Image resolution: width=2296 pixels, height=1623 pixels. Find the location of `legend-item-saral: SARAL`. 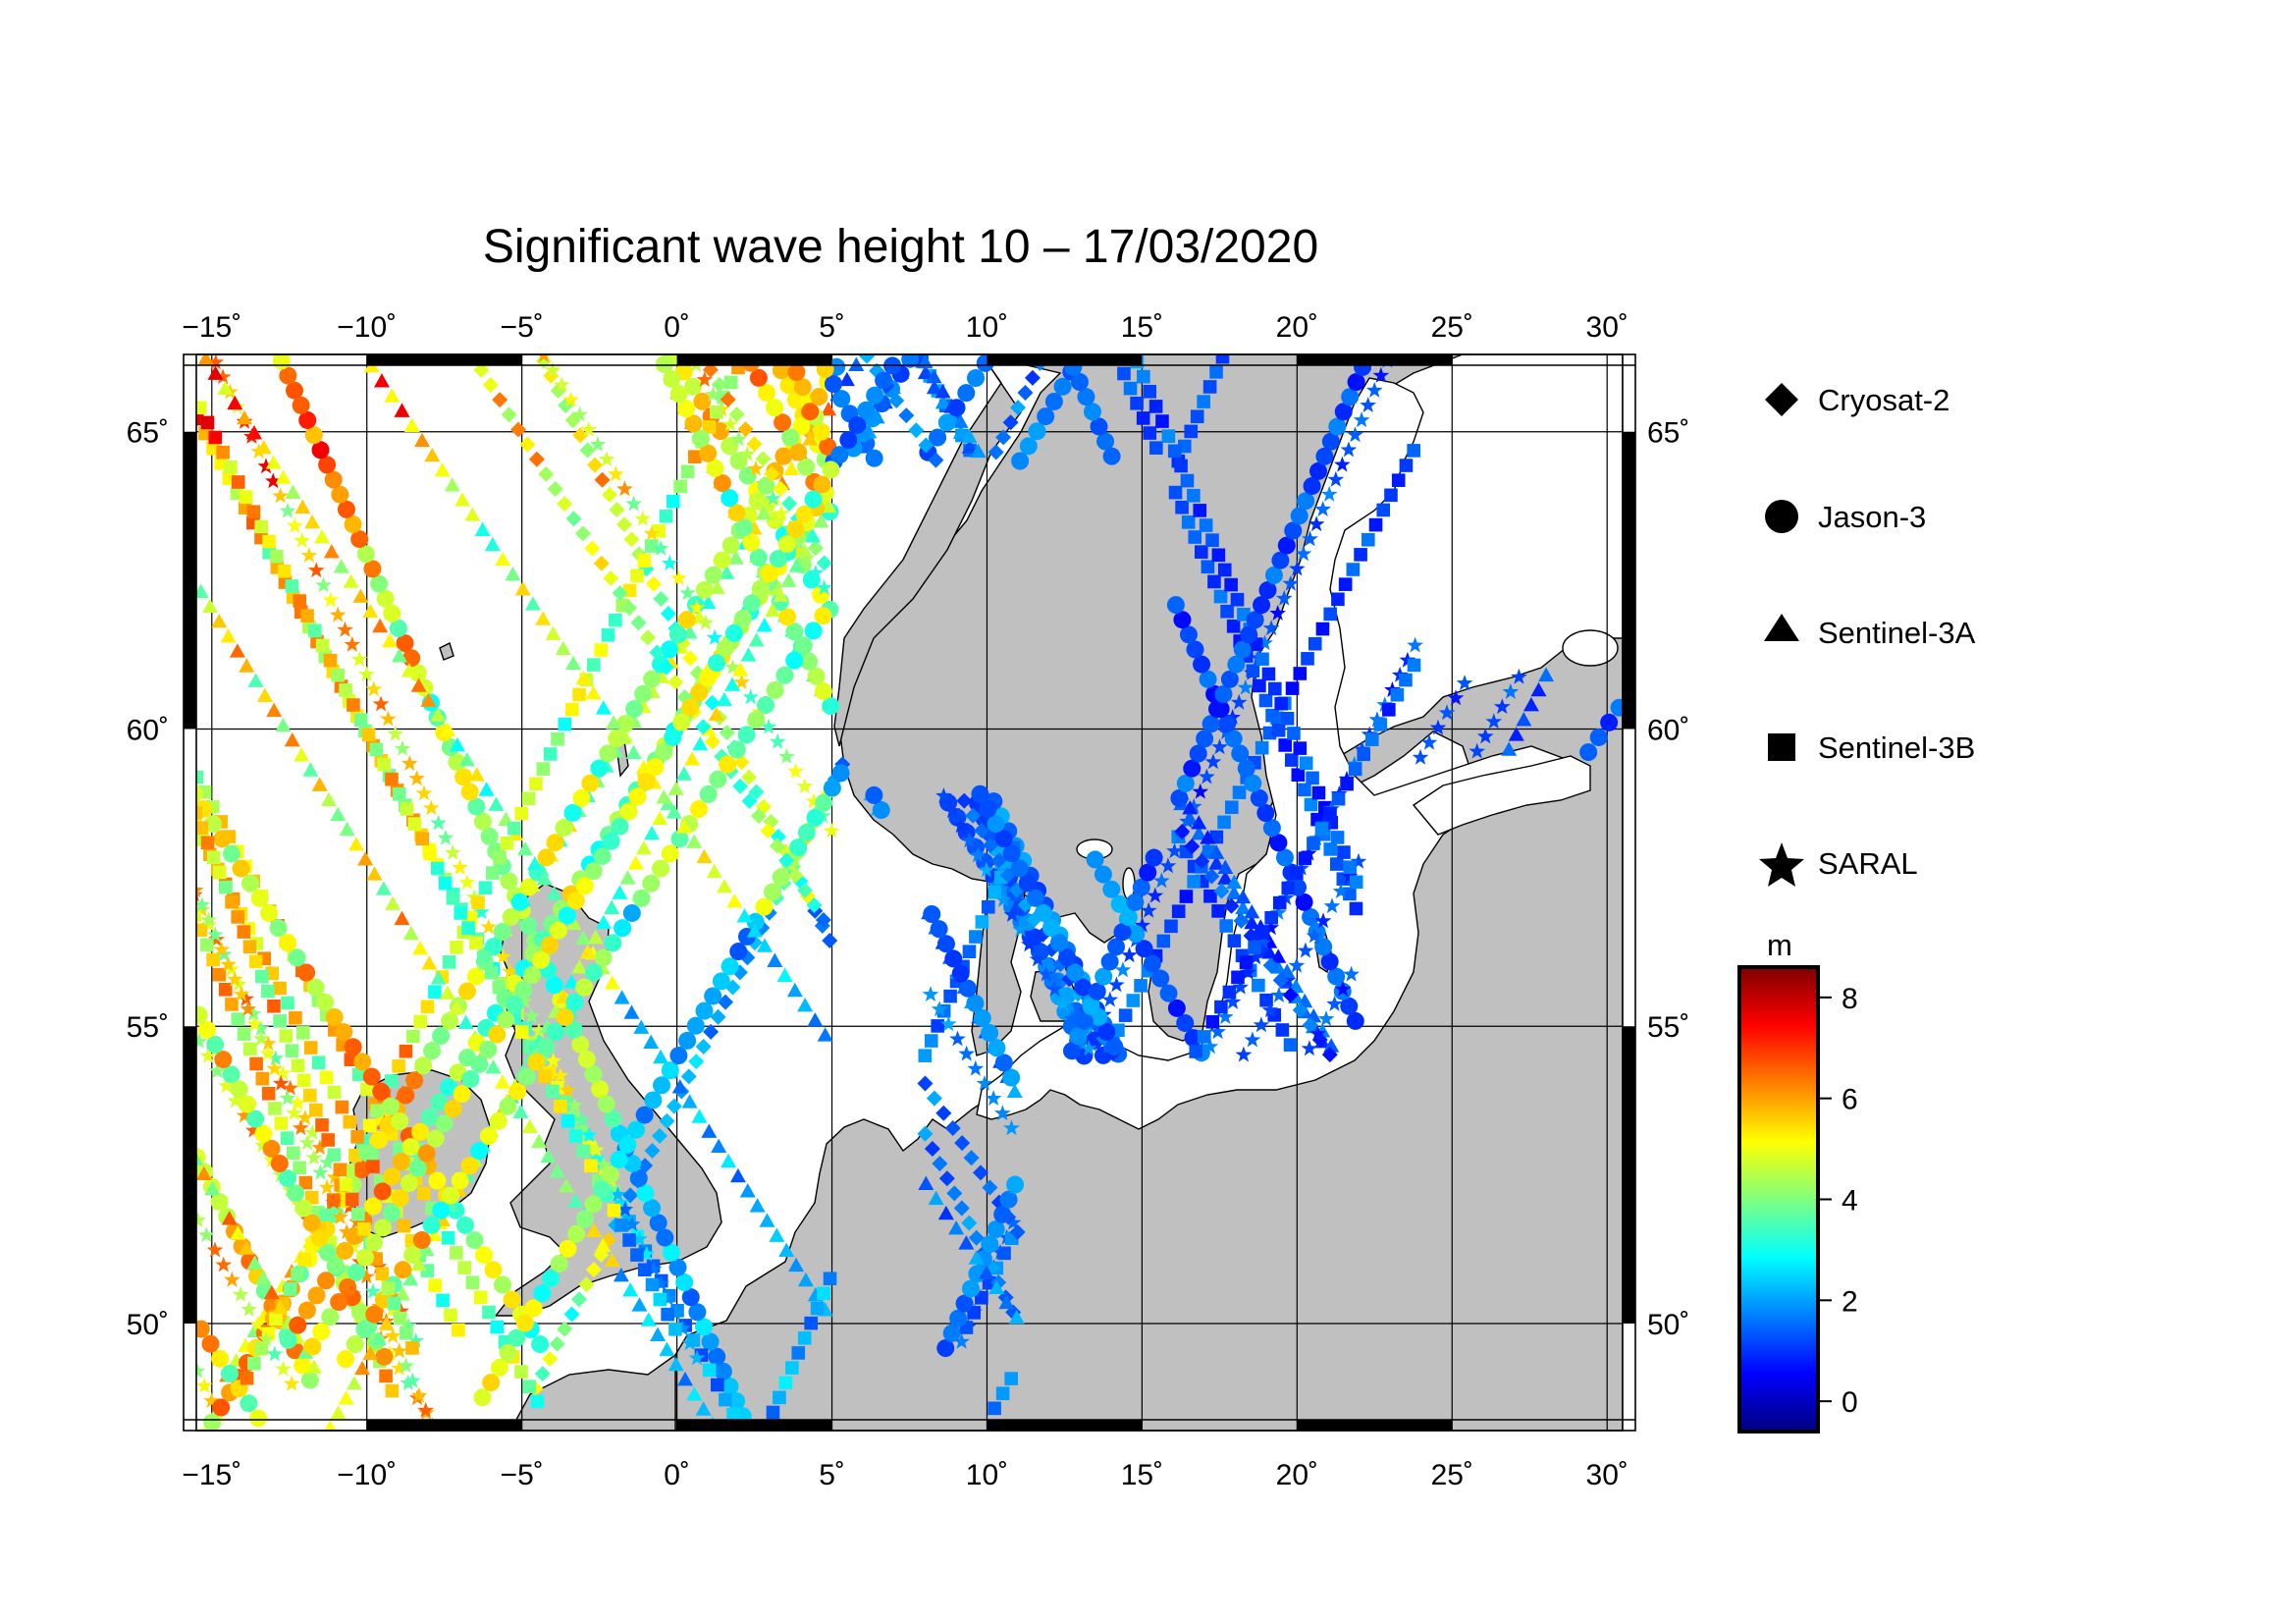

legend-item-saral: SARAL is located at coordinates (1839, 864).